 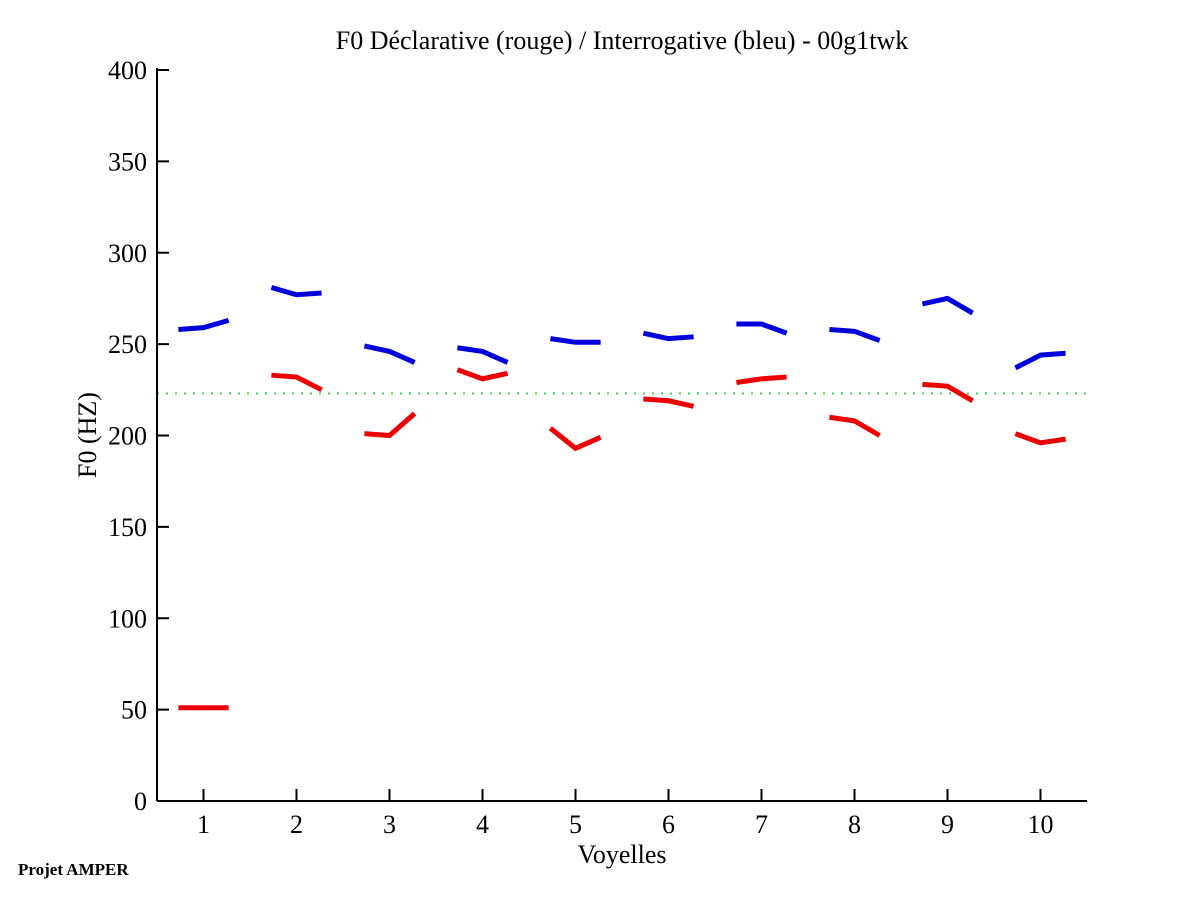 What do you see at coordinates (87, 435) in the screenshot?
I see `y-axis-label: F0 (HZ)` at bounding box center [87, 435].